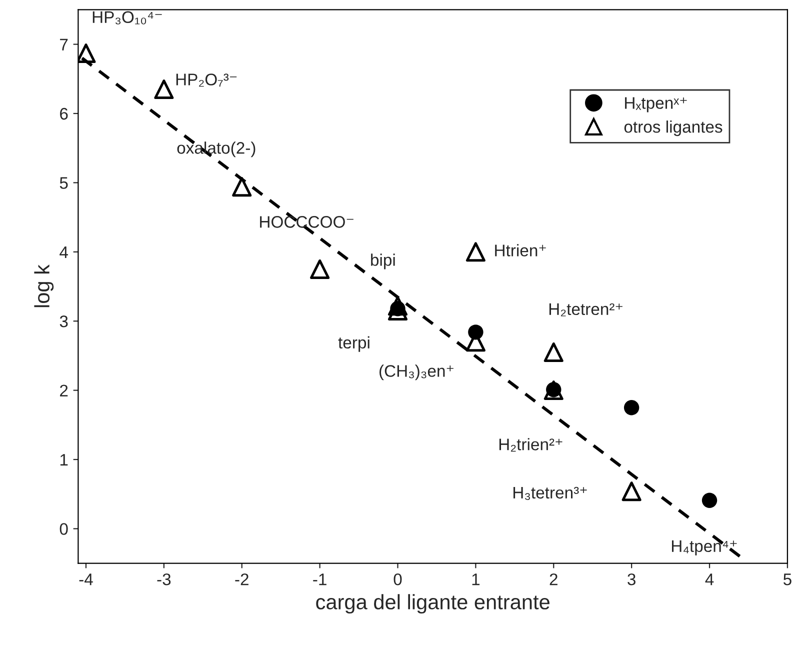 The height and width of the screenshot is (646, 806). Describe the element at coordinates (44, 286) in the screenshot. I see `y-axis-title: log k` at that location.